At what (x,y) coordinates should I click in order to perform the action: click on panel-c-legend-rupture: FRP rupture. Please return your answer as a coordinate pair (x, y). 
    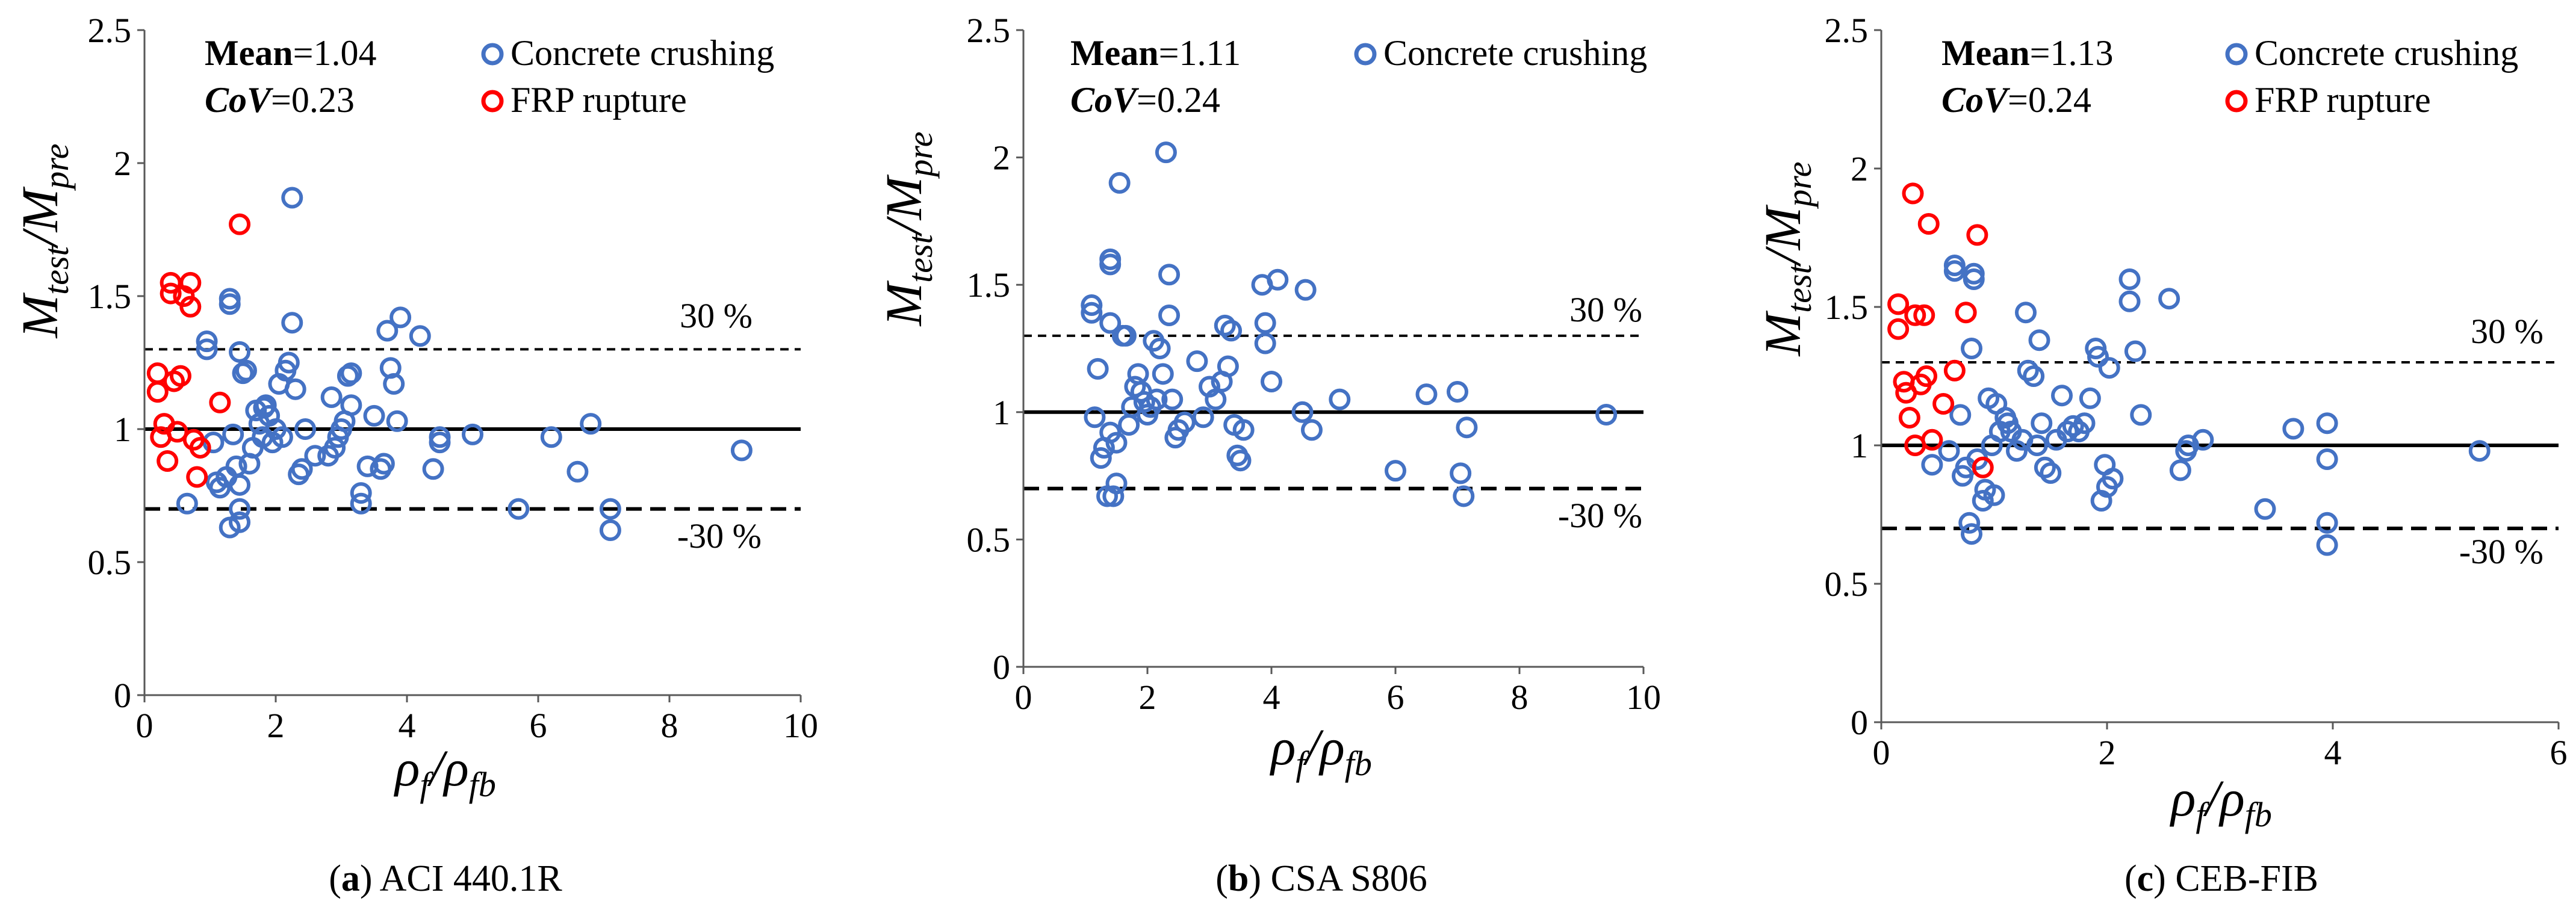
    Looking at the image, I should click on (2343, 100).